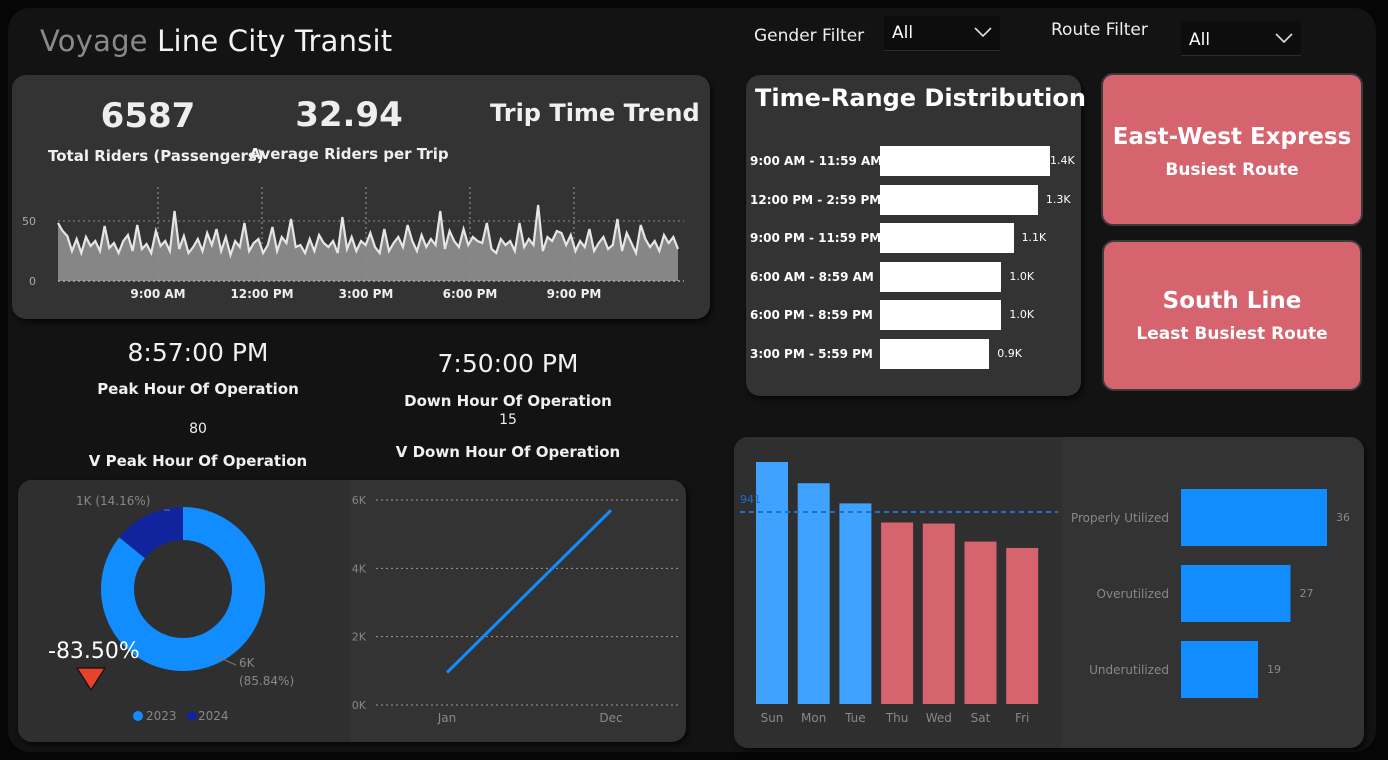 The width and height of the screenshot is (1388, 760). What do you see at coordinates (1120, 518) in the screenshot?
I see `utilization-label: Properly Utilized` at bounding box center [1120, 518].